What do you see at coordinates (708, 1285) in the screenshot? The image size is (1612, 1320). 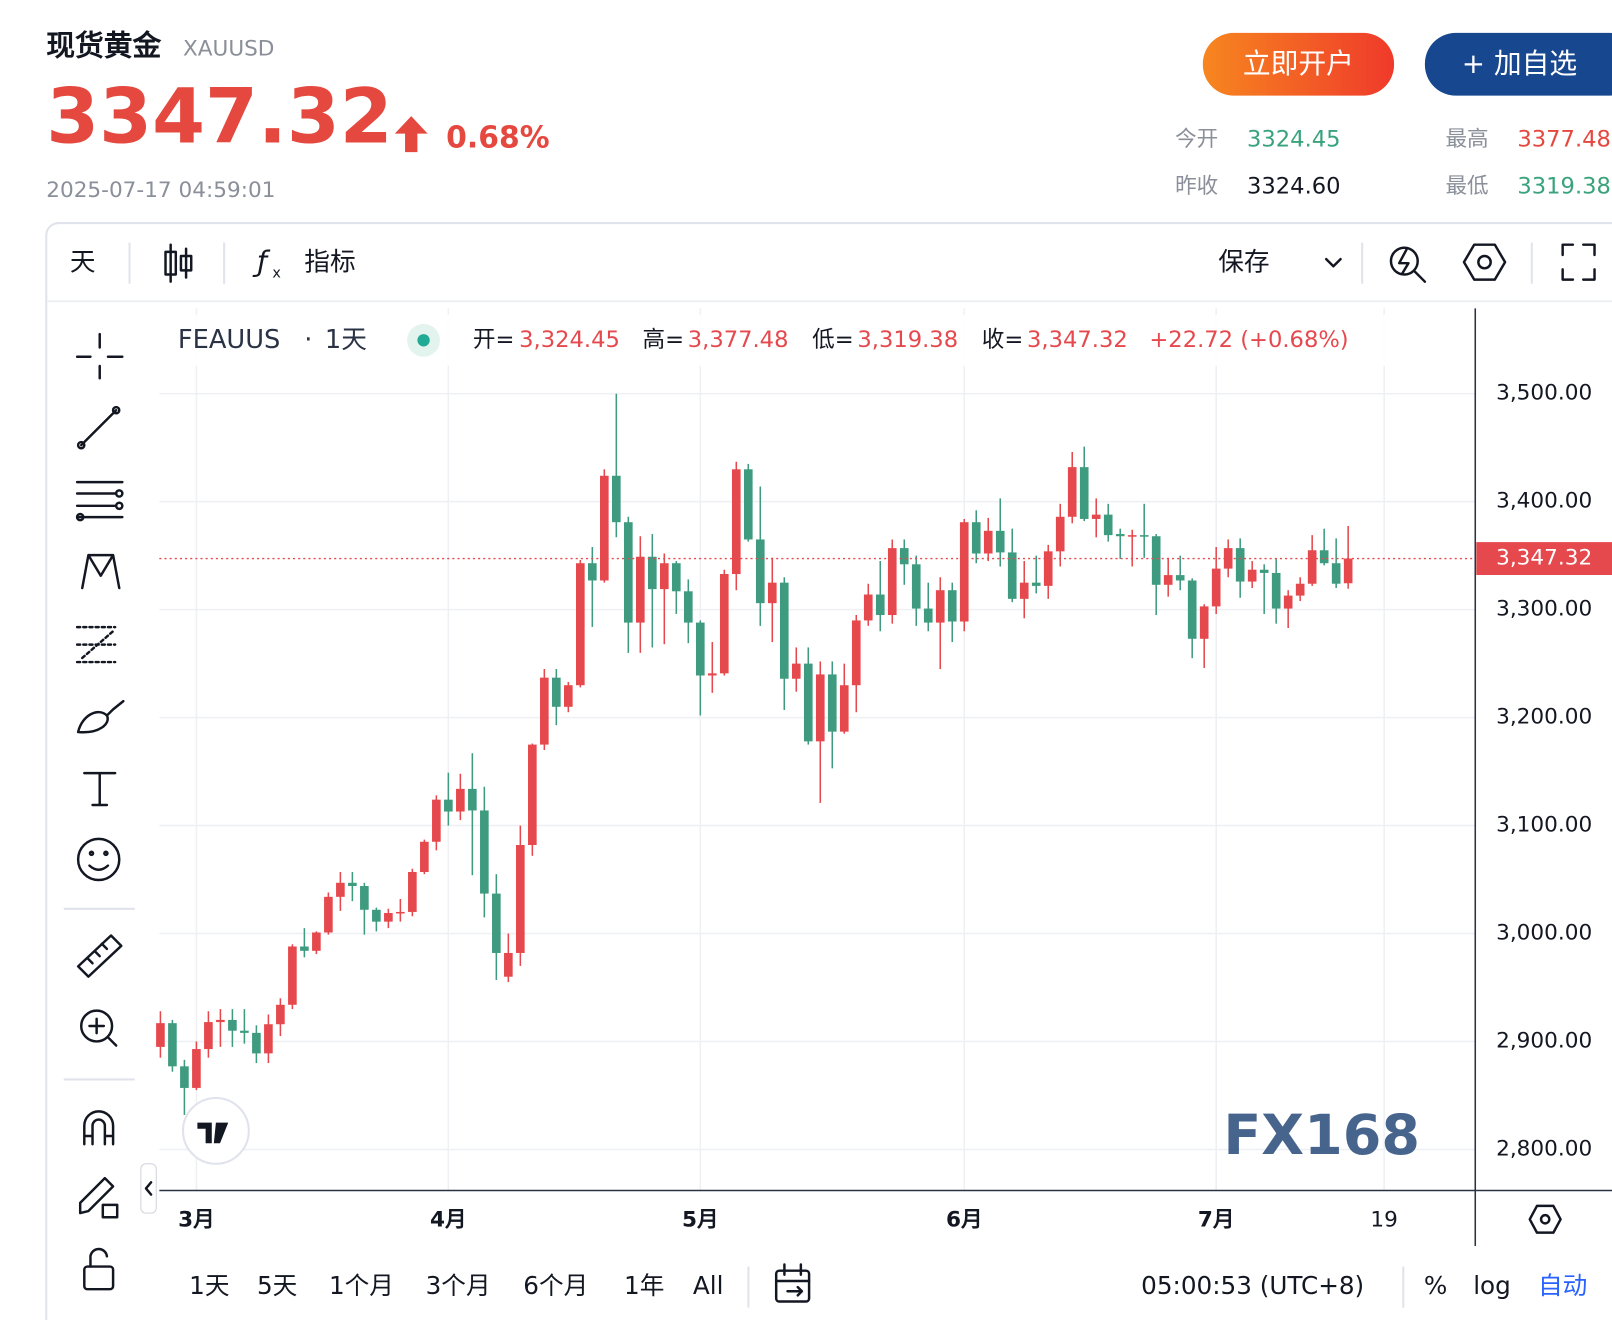 I see `range-button: All` at bounding box center [708, 1285].